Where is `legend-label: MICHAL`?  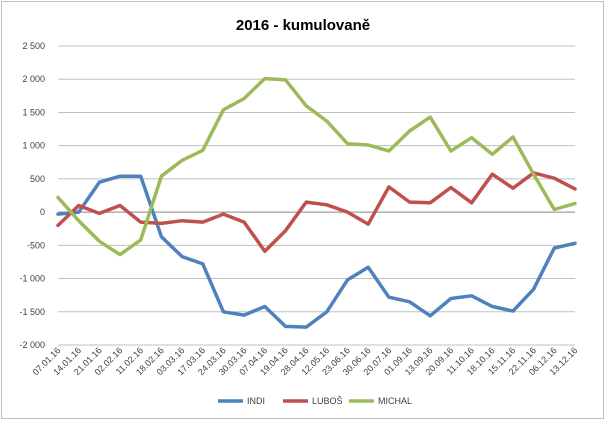 legend-label: MICHAL is located at coordinates (395, 401).